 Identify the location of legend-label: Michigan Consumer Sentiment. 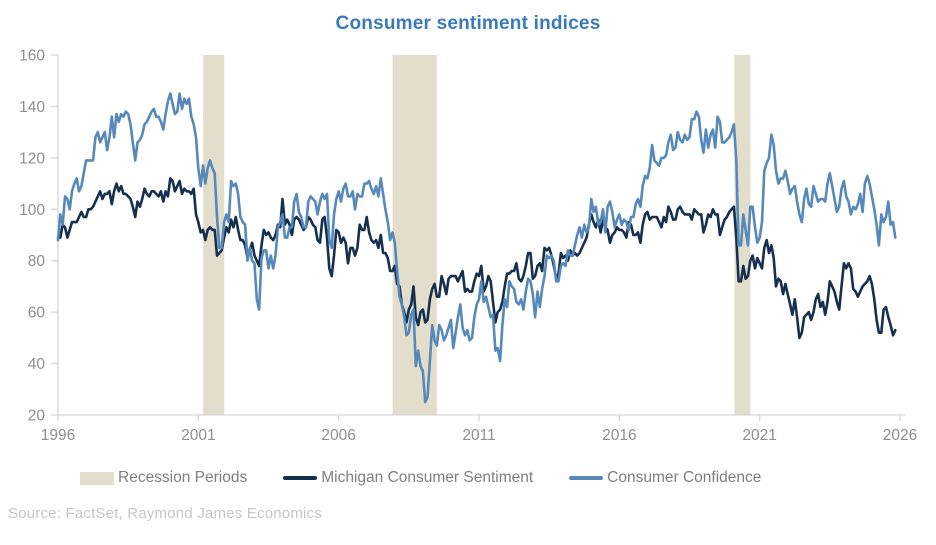
(427, 477).